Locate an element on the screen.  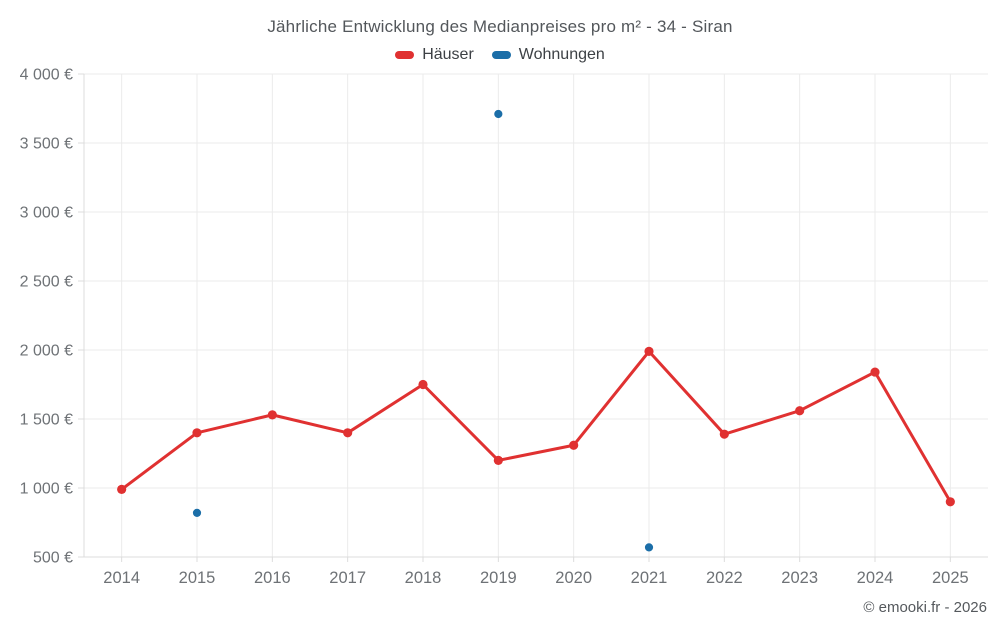
y-tick-label: 3 500 € is located at coordinates (46, 144).